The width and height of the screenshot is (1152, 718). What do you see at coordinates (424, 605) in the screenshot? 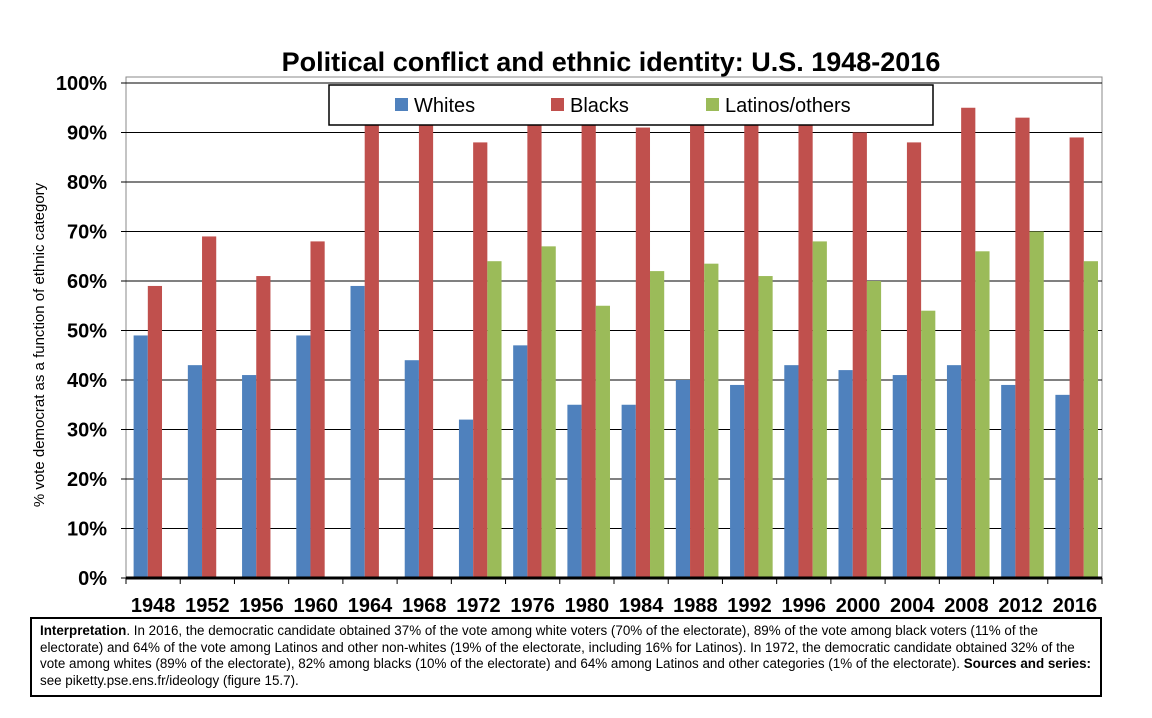
I see `x-tick-label: 1968` at bounding box center [424, 605].